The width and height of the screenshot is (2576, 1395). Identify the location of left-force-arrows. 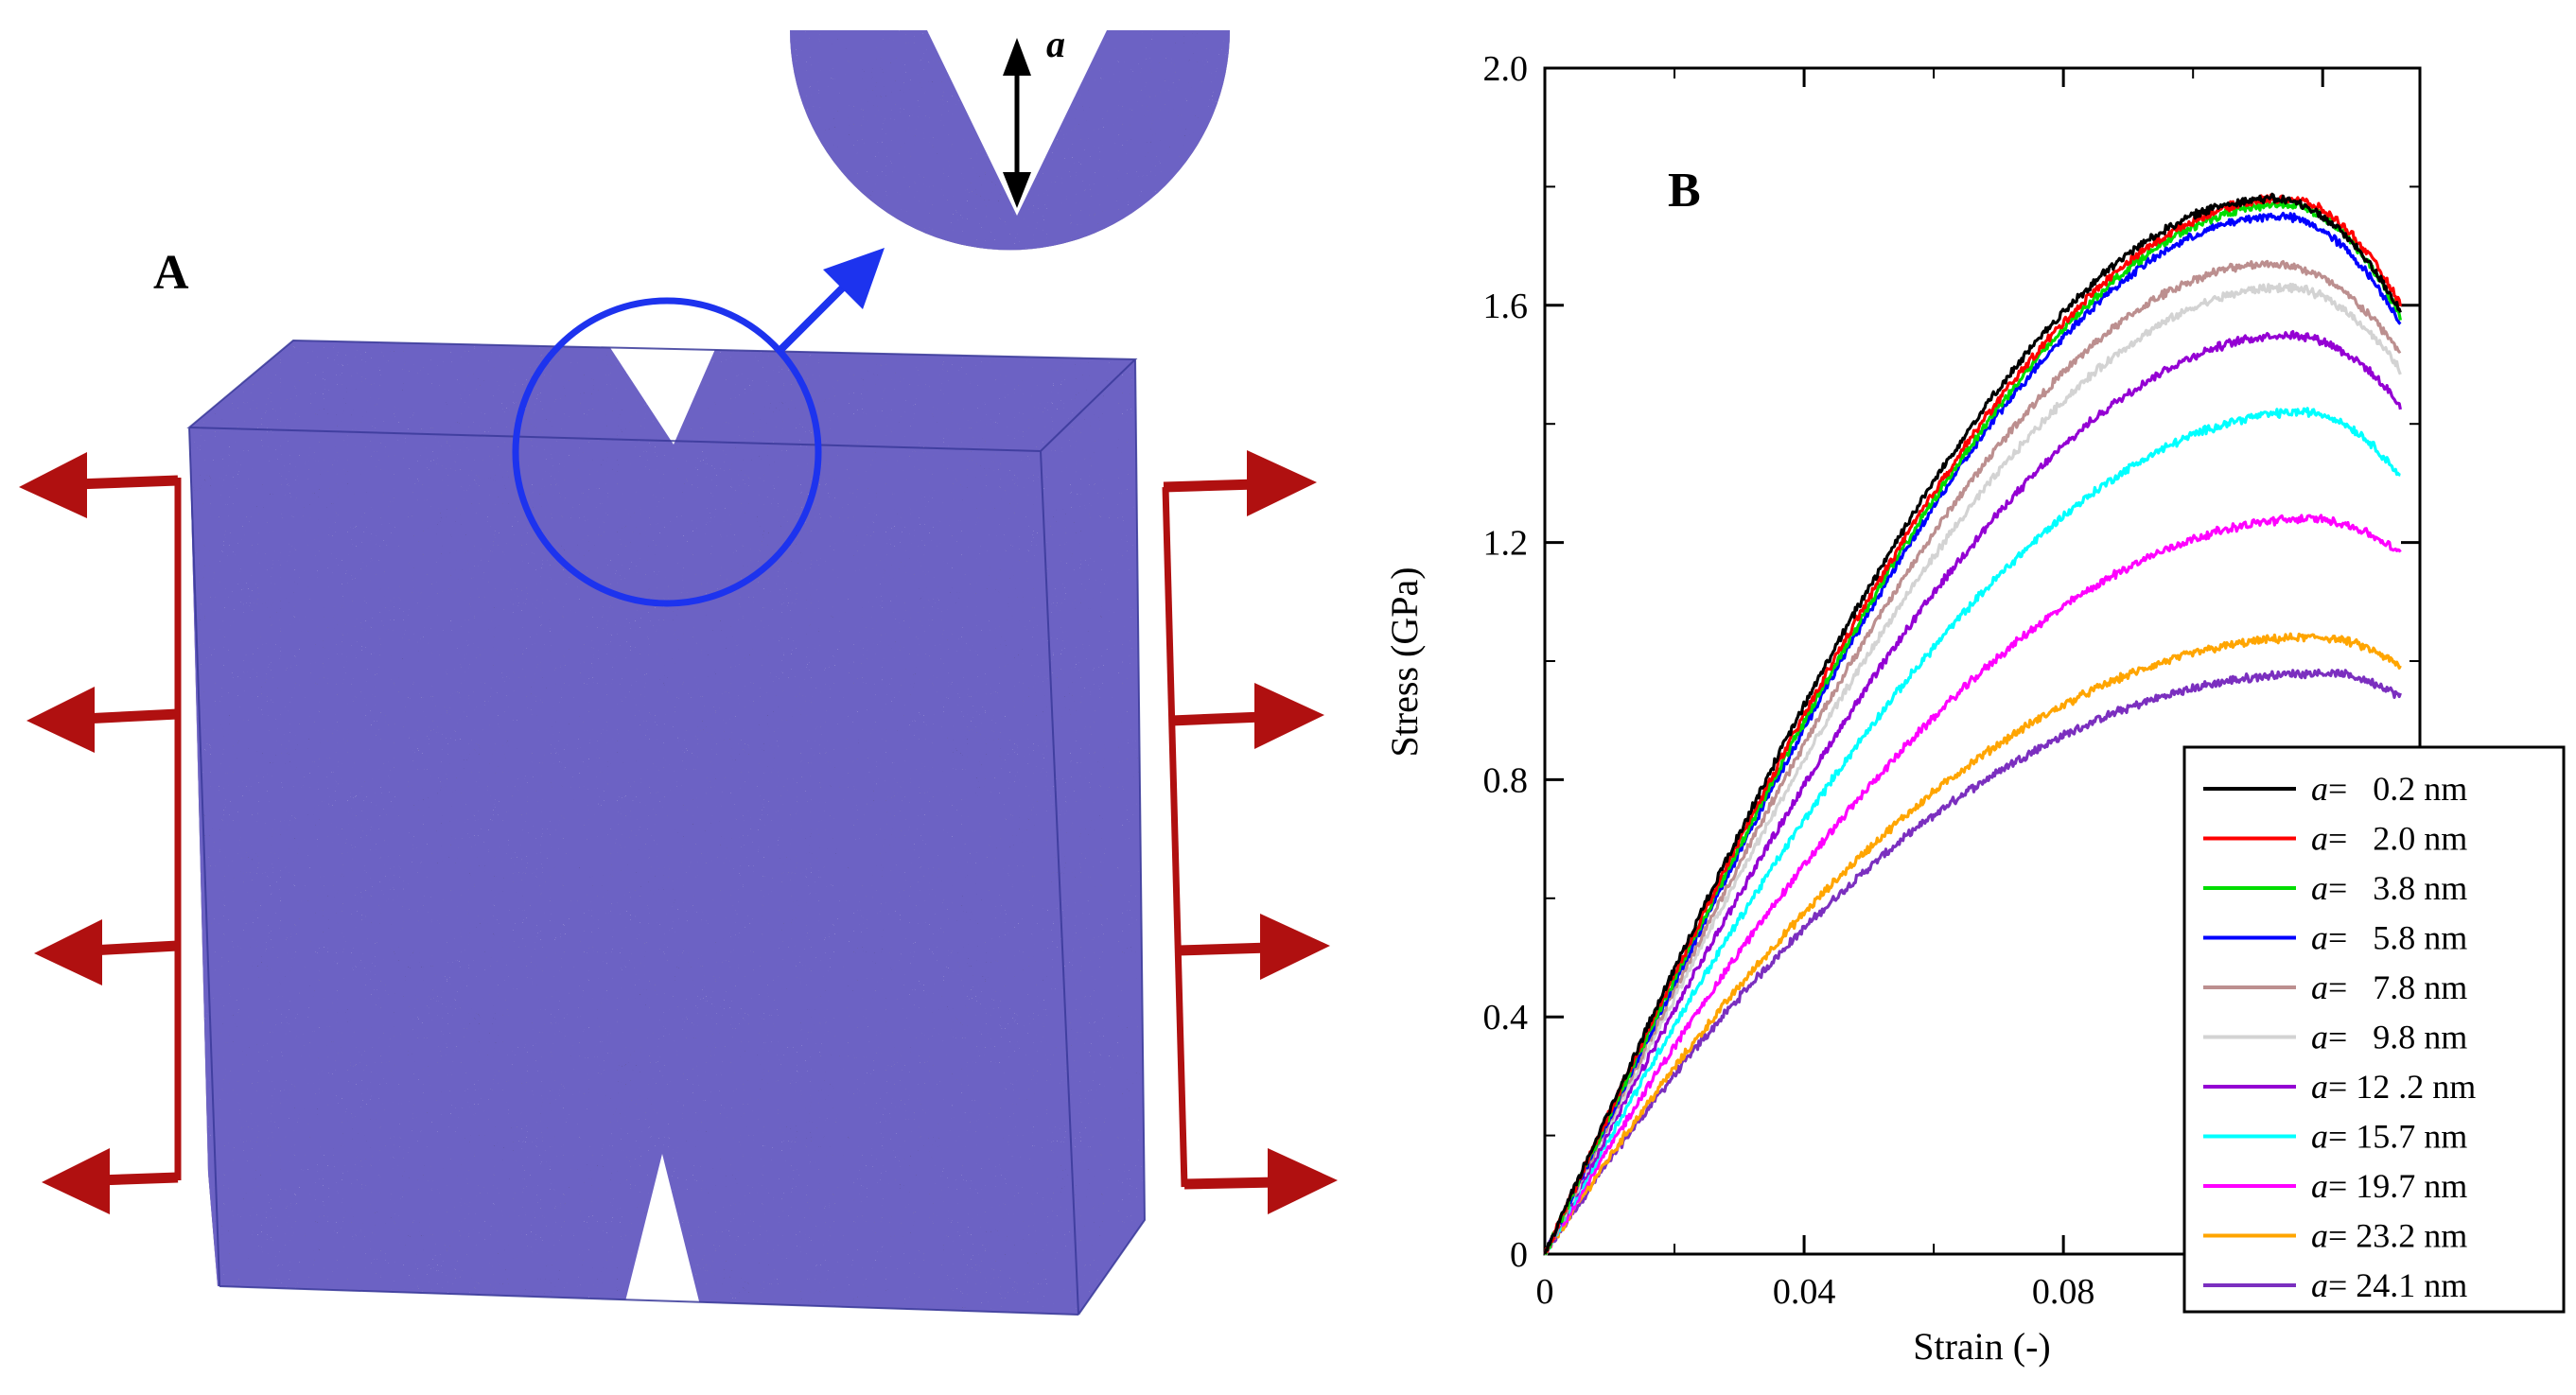
(101, 833).